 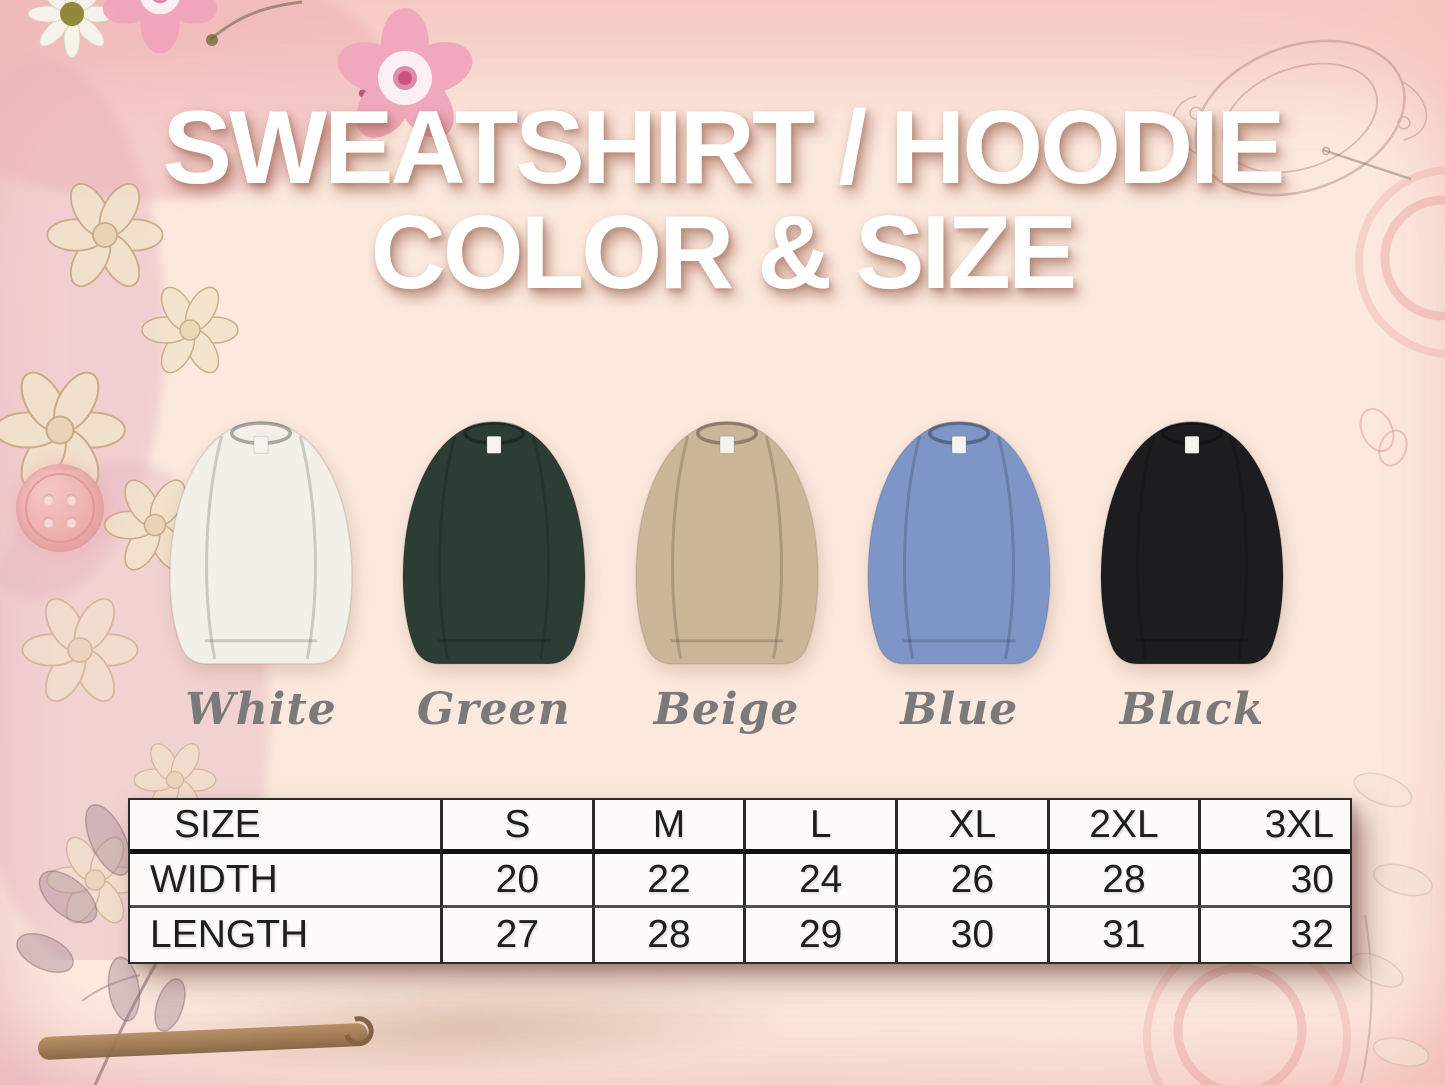 What do you see at coordinates (285, 827) in the screenshot?
I see `size-table-header-size: SIZE` at bounding box center [285, 827].